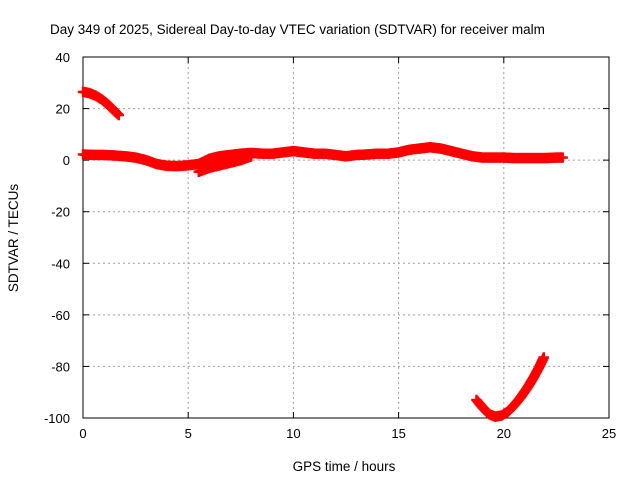  I want to click on early-high-point, so click(118, 115).